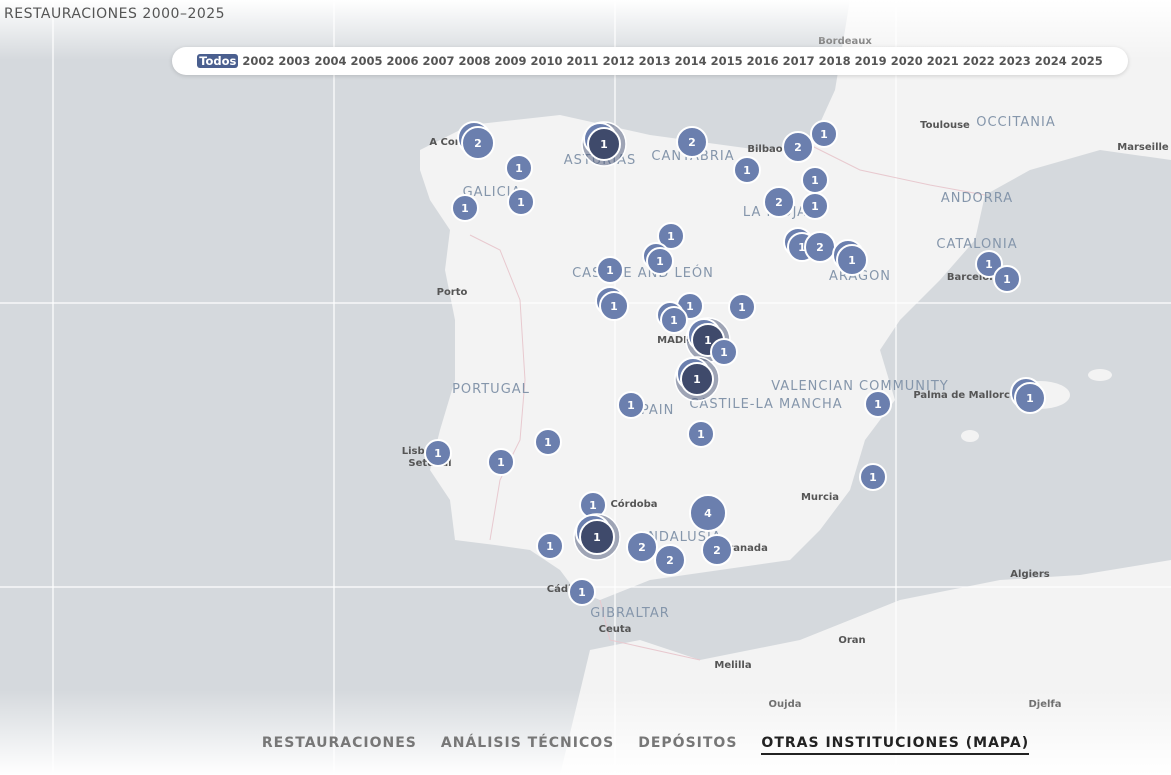 The height and width of the screenshot is (775, 1171). Describe the element at coordinates (798, 61) in the screenshot. I see `year-option: 2017` at that location.